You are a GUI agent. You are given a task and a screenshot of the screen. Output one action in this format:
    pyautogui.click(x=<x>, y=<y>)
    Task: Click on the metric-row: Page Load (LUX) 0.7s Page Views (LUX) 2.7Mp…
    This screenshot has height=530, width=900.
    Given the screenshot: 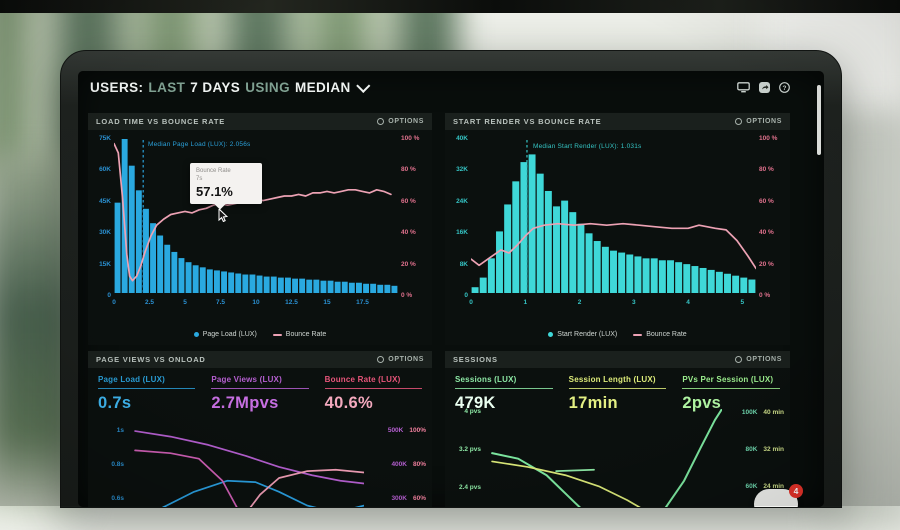 What is the action you would take?
    pyautogui.click(x=260, y=390)
    